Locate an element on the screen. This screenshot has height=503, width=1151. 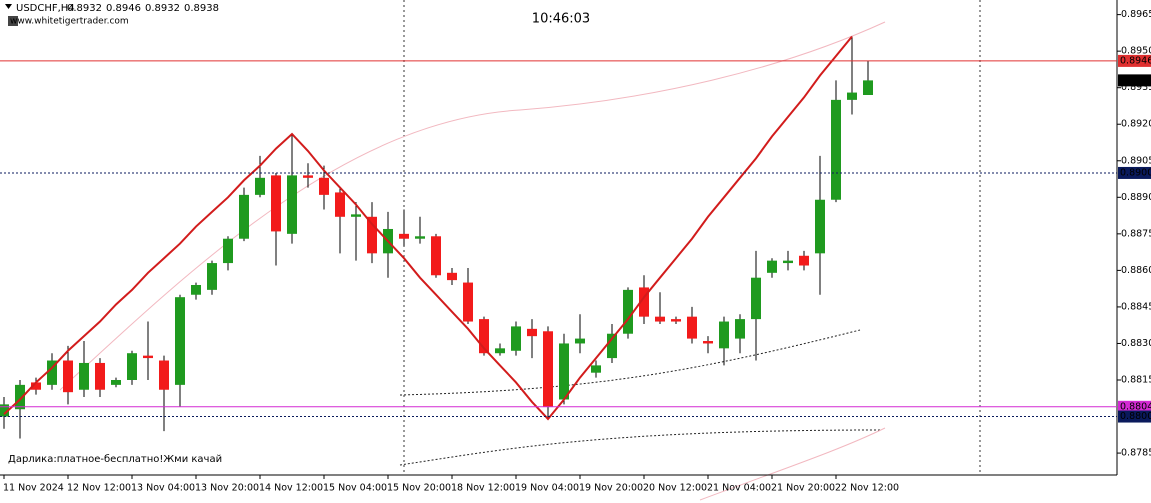
website: www.whitetigertrader.com is located at coordinates (69, 22).